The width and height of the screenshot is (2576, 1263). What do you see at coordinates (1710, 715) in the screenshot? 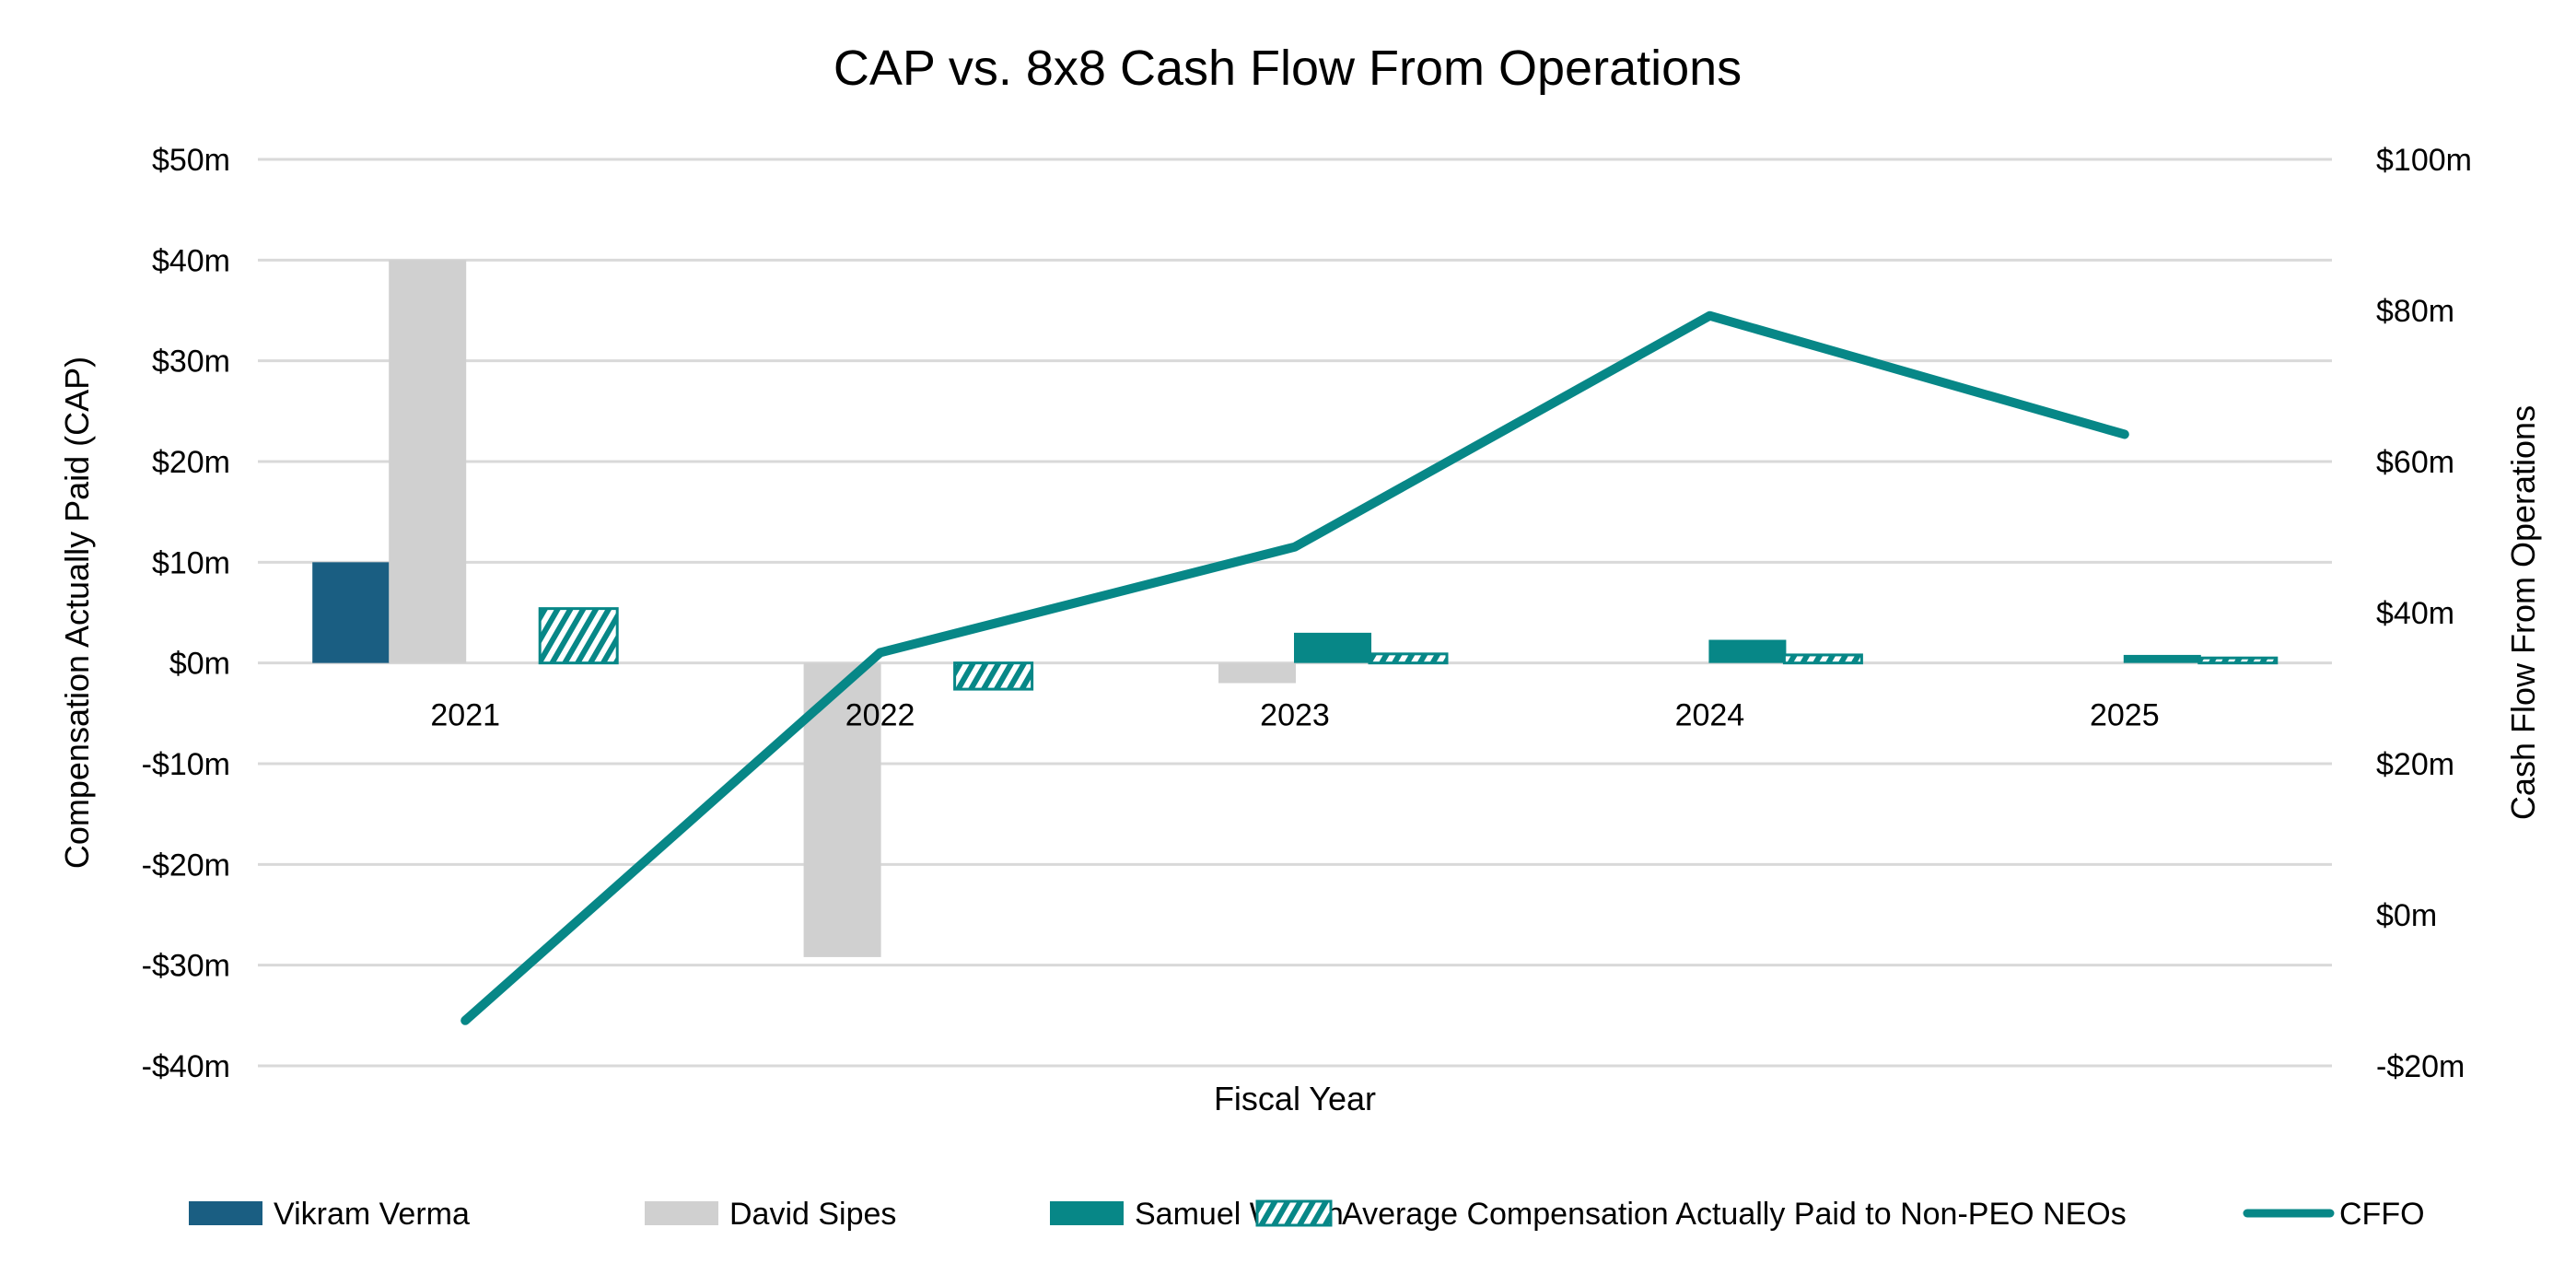
I see `x-tick-label: 2024` at bounding box center [1710, 715].